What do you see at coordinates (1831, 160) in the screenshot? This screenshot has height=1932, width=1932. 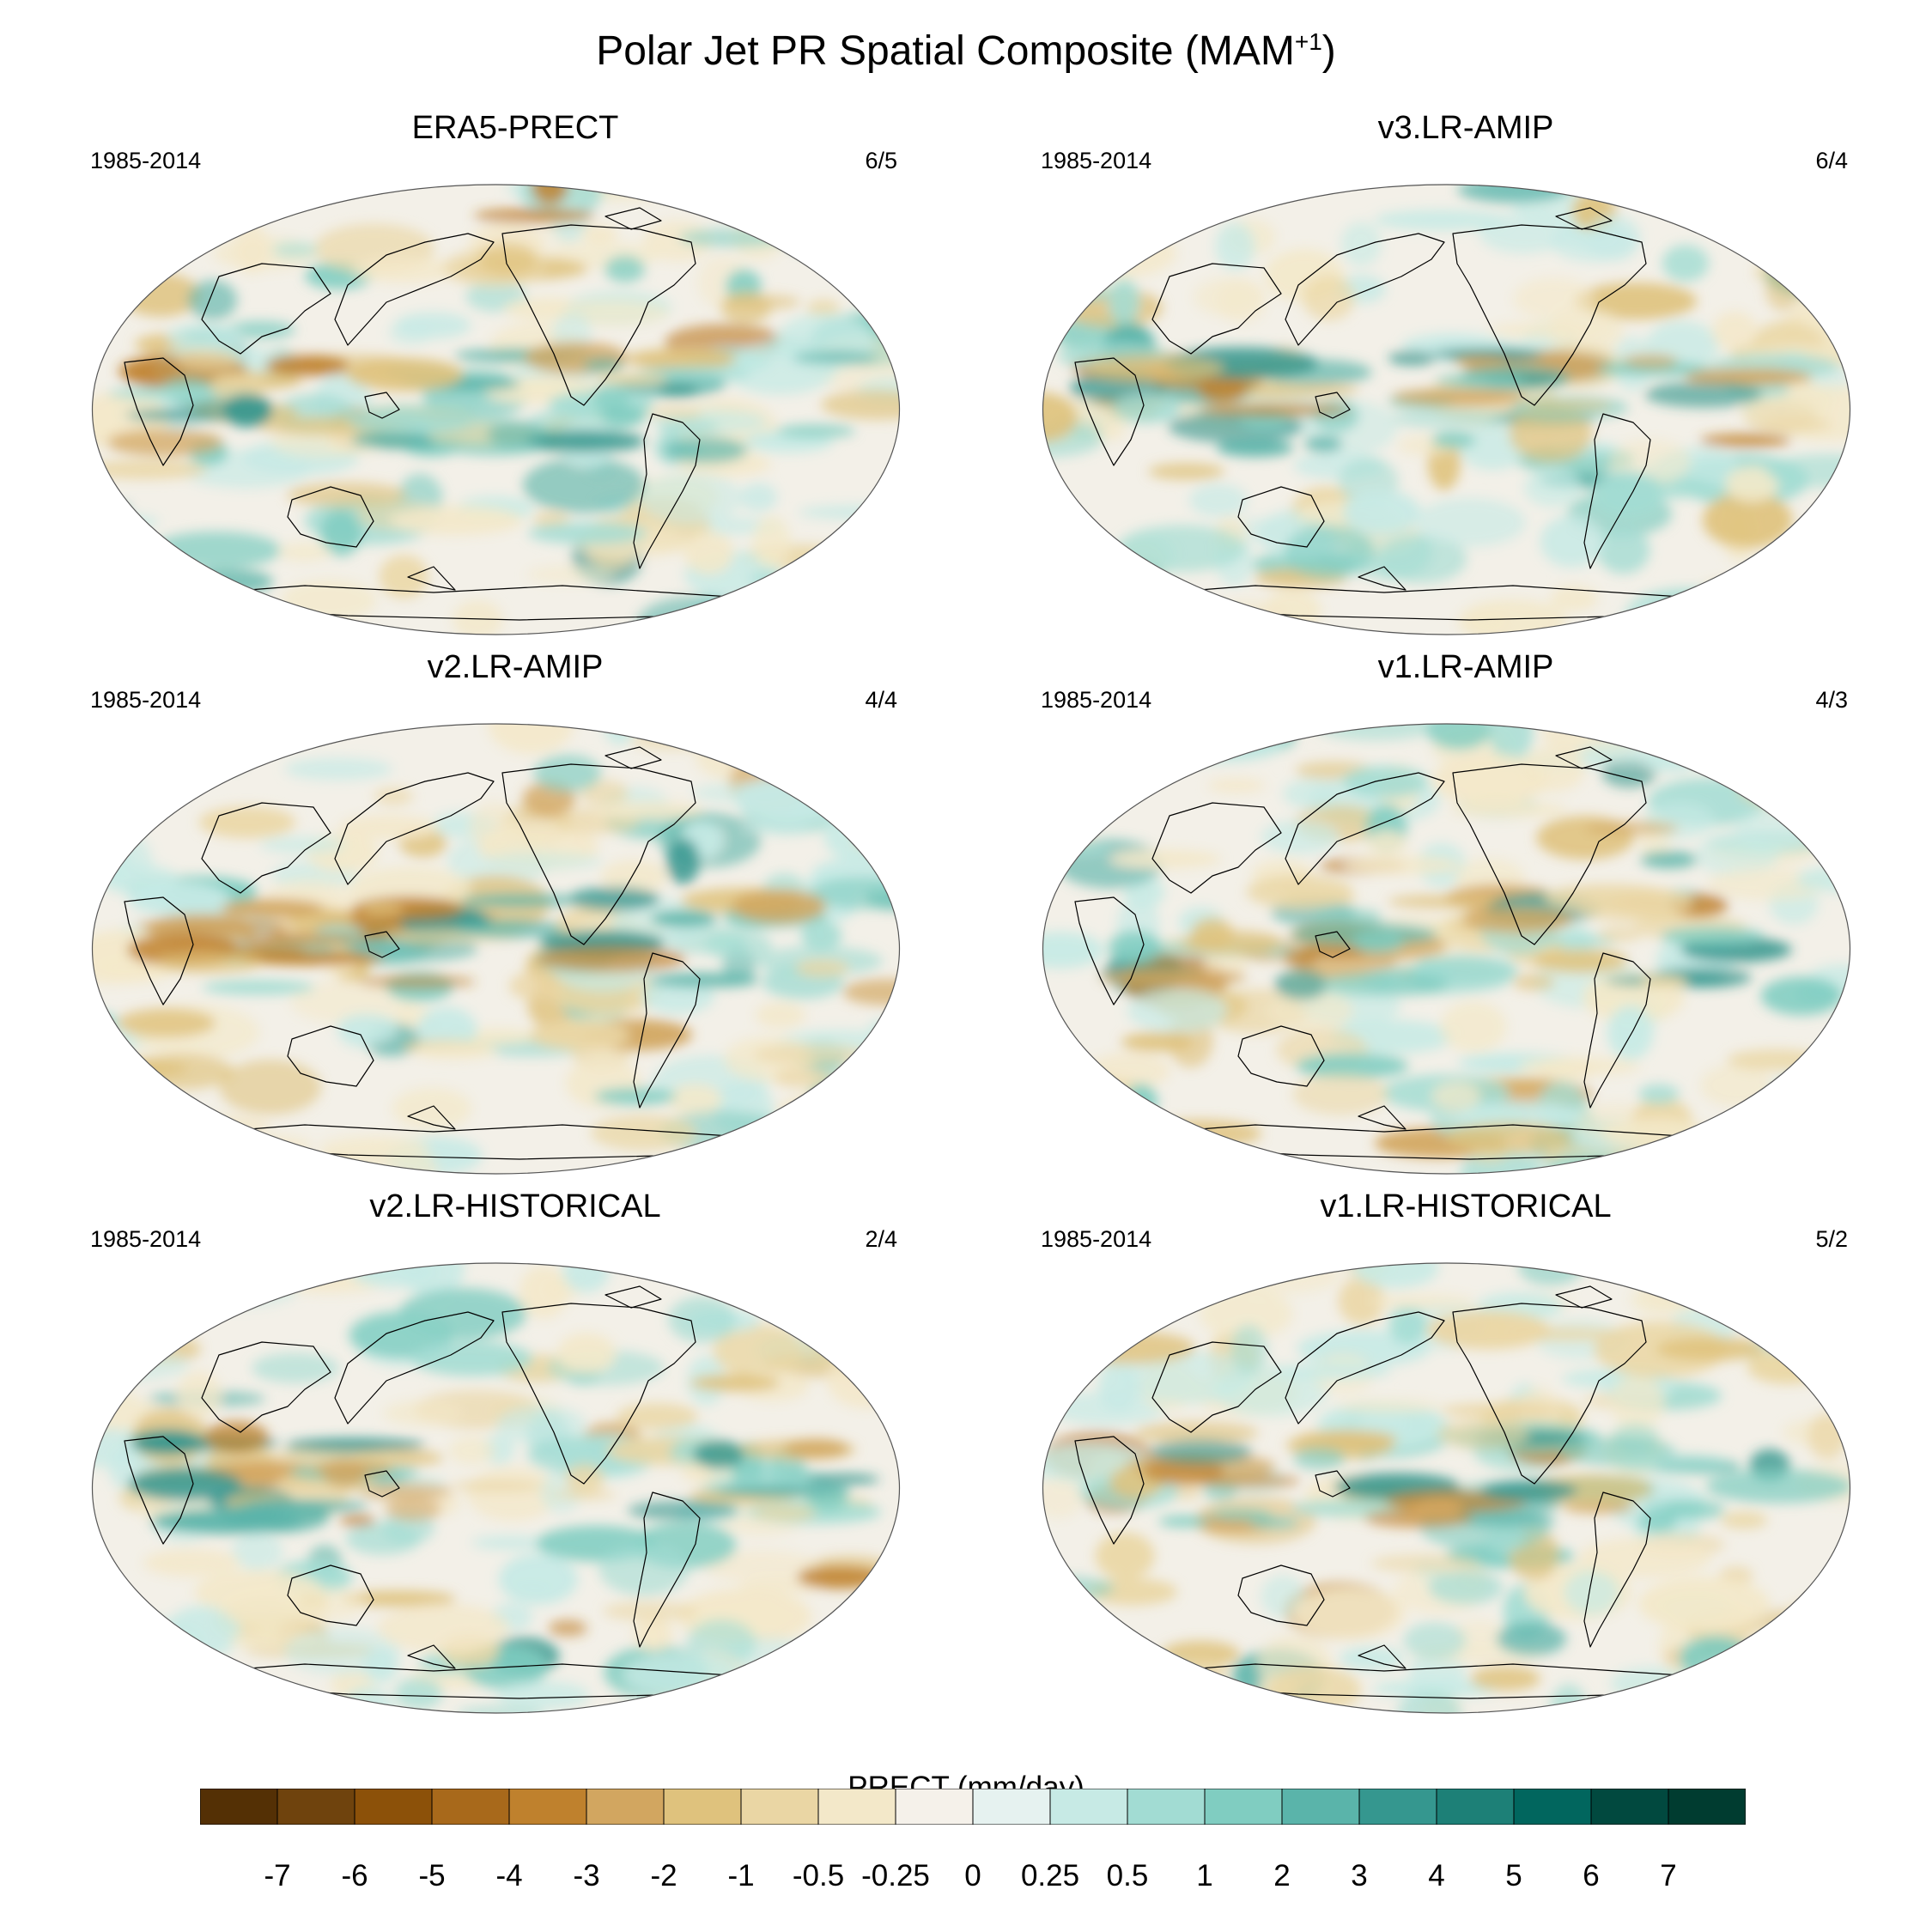 I see `ratio-label: 6/4` at bounding box center [1831, 160].